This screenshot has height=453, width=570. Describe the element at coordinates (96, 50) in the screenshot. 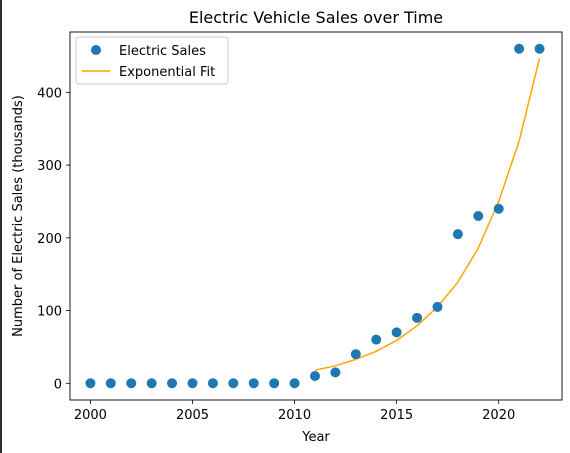

I see `legend-marker-electric-sales` at that location.